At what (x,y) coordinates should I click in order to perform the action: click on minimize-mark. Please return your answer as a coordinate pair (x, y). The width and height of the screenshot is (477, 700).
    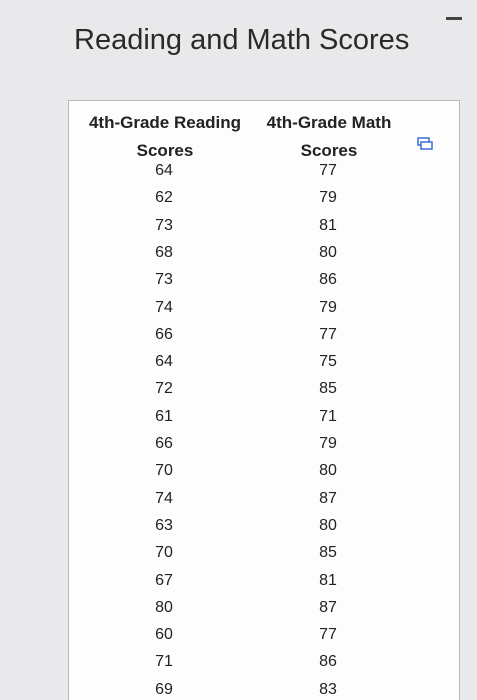
    Looking at the image, I should click on (454, 18).